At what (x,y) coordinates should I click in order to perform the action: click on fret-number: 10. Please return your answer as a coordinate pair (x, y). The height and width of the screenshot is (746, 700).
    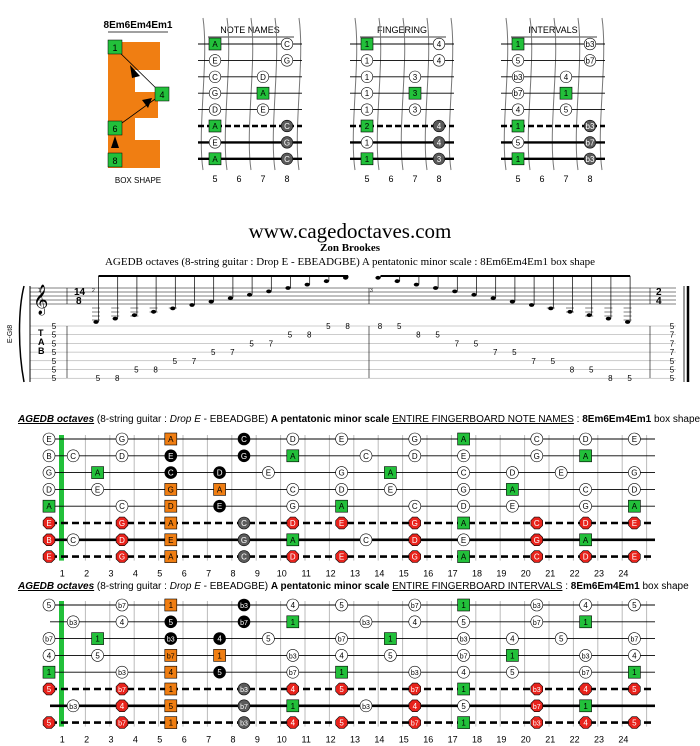
    Looking at the image, I should click on (282, 573).